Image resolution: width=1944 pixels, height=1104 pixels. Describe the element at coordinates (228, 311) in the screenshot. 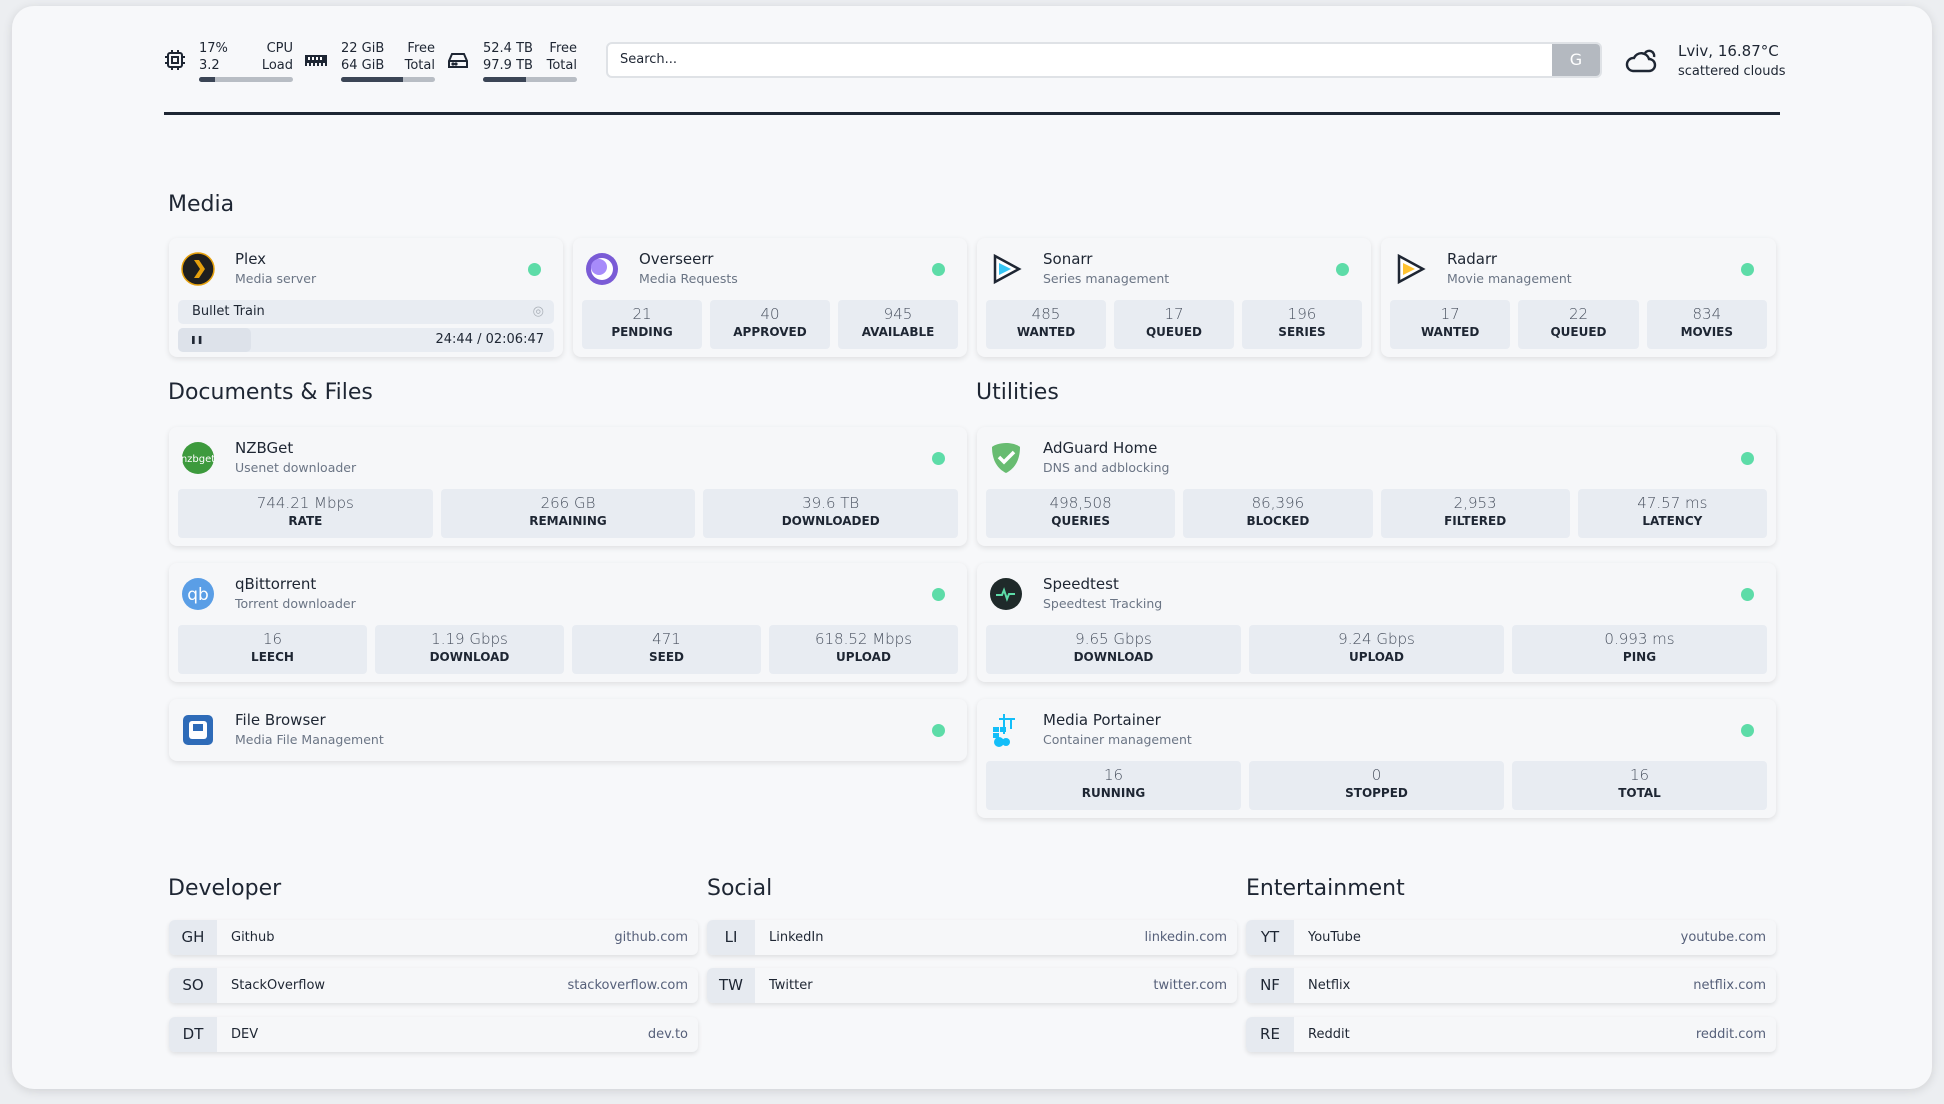

I see `now-playing-title: Bullet Train` at that location.